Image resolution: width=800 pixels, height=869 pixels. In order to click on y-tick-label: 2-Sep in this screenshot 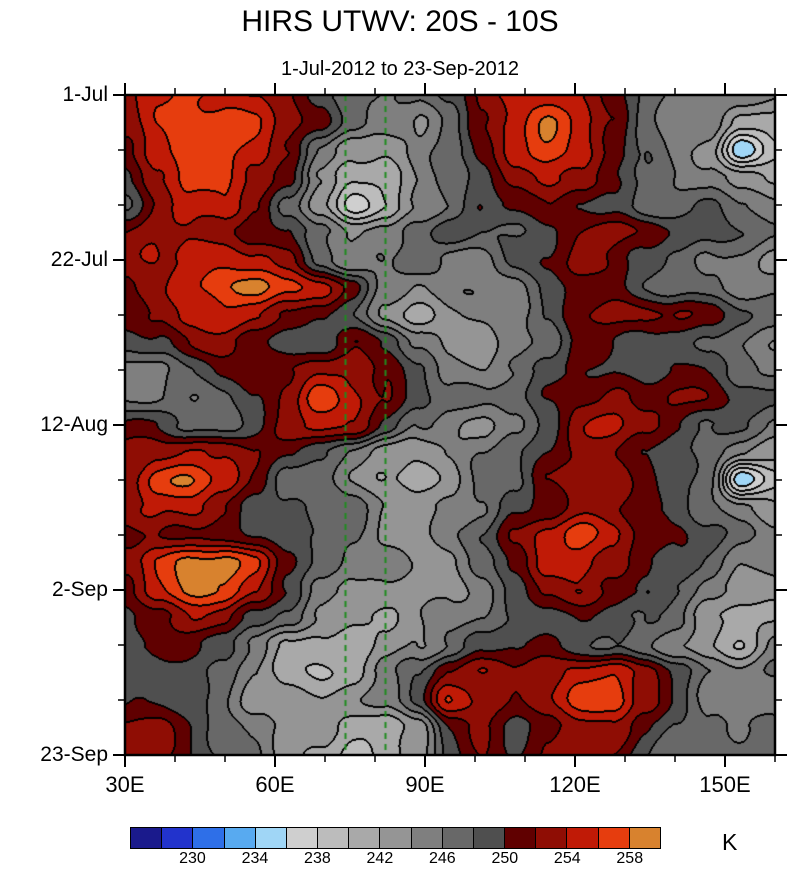, I will do `click(79, 589)`.